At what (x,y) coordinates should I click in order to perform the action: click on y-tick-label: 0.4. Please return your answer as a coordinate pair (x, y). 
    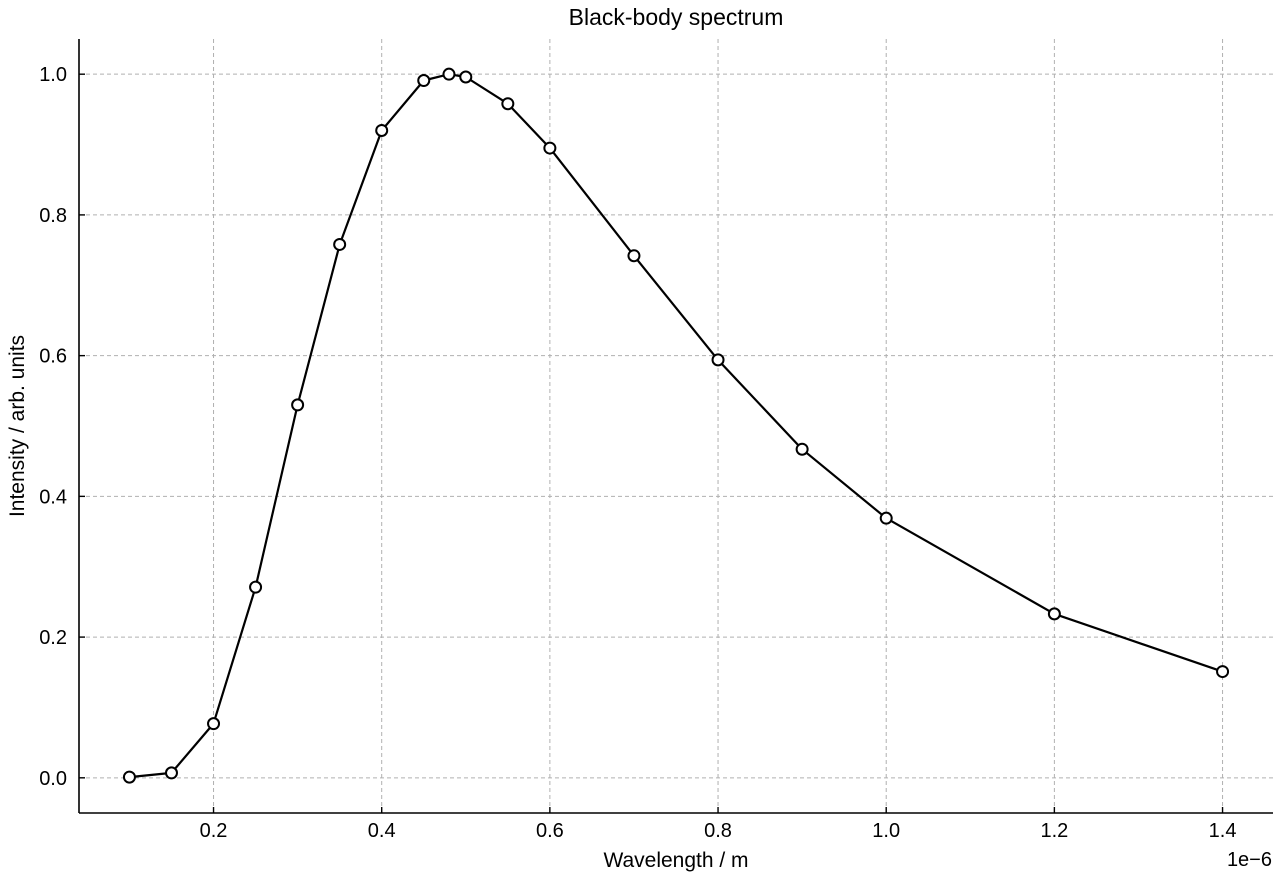
    Looking at the image, I should click on (53, 497).